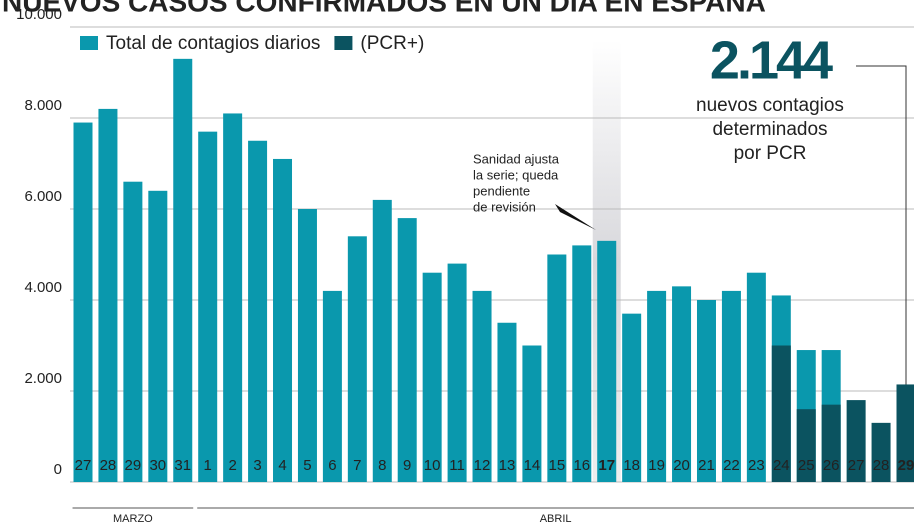  What do you see at coordinates (482, 465) in the screenshot?
I see `x-tick-label: 12` at bounding box center [482, 465].